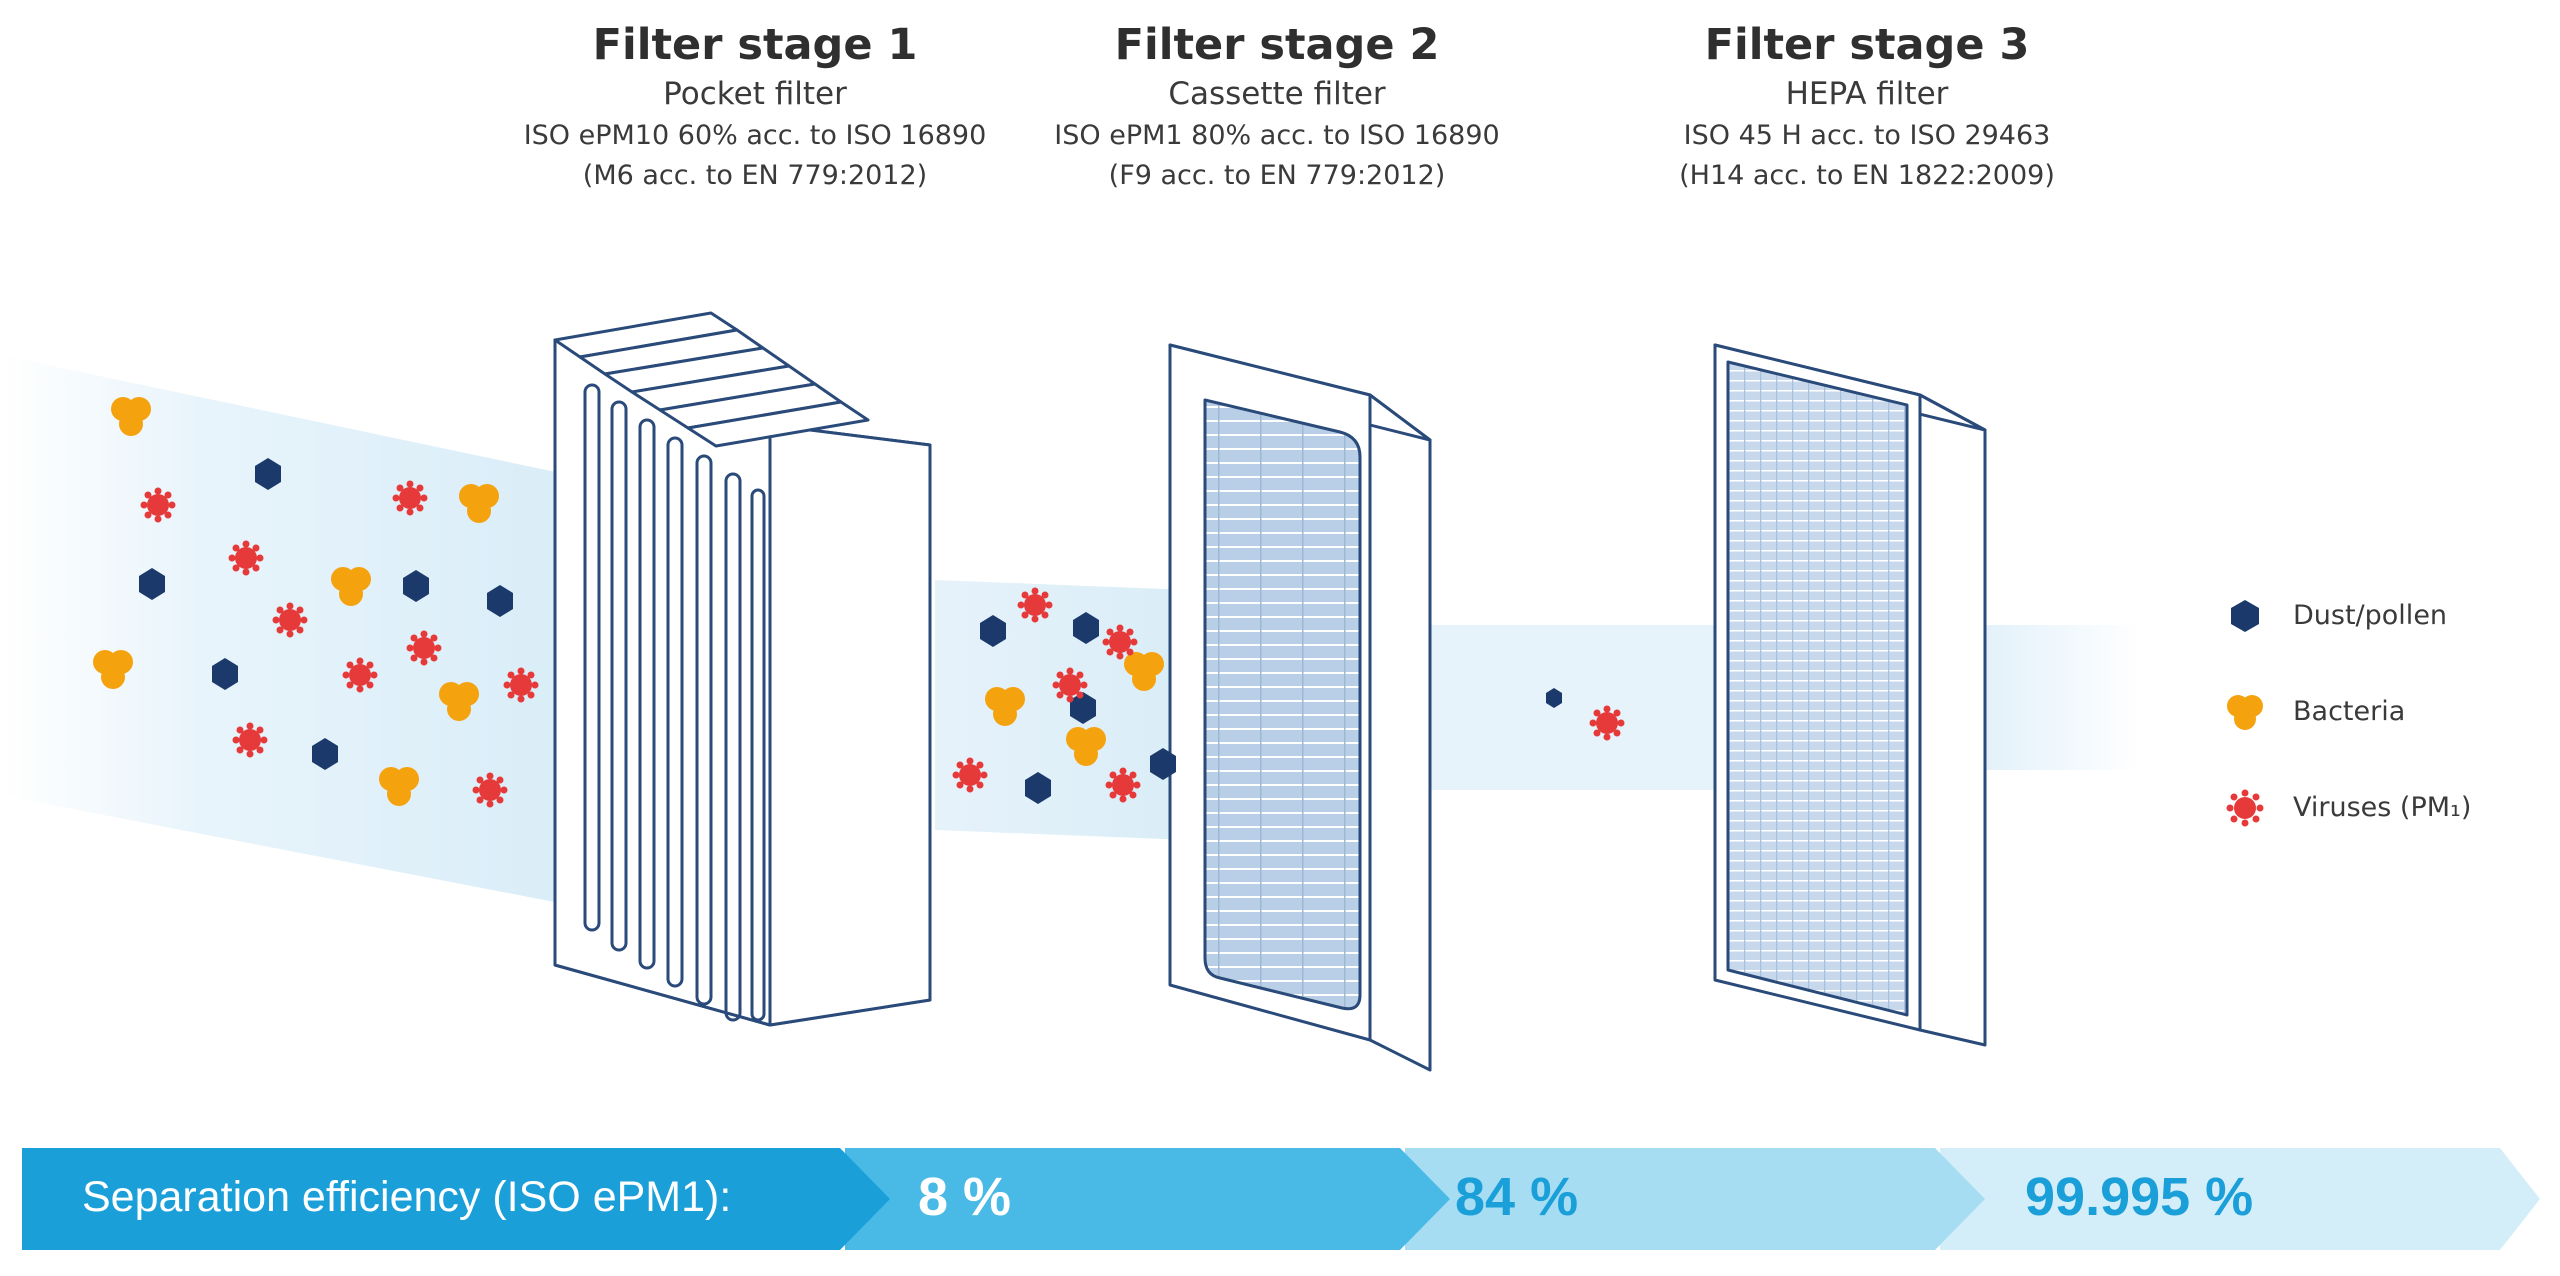  Describe the element at coordinates (1277, 45) in the screenshot. I see `stage-2-title: Filter stage 2` at that location.